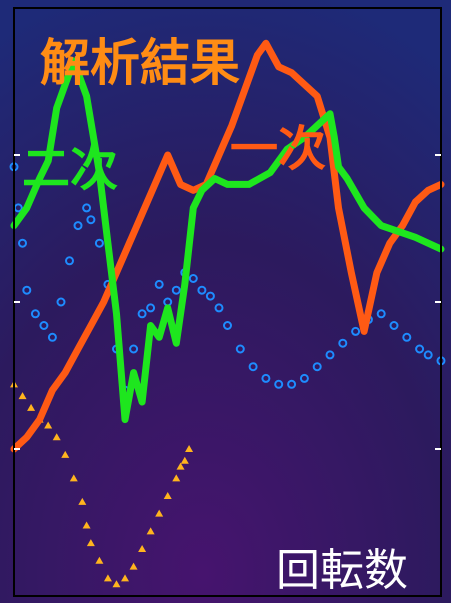 The image size is (451, 603). What do you see at coordinates (342, 570) in the screenshot?
I see `x-axis-label: 回転数` at bounding box center [342, 570].